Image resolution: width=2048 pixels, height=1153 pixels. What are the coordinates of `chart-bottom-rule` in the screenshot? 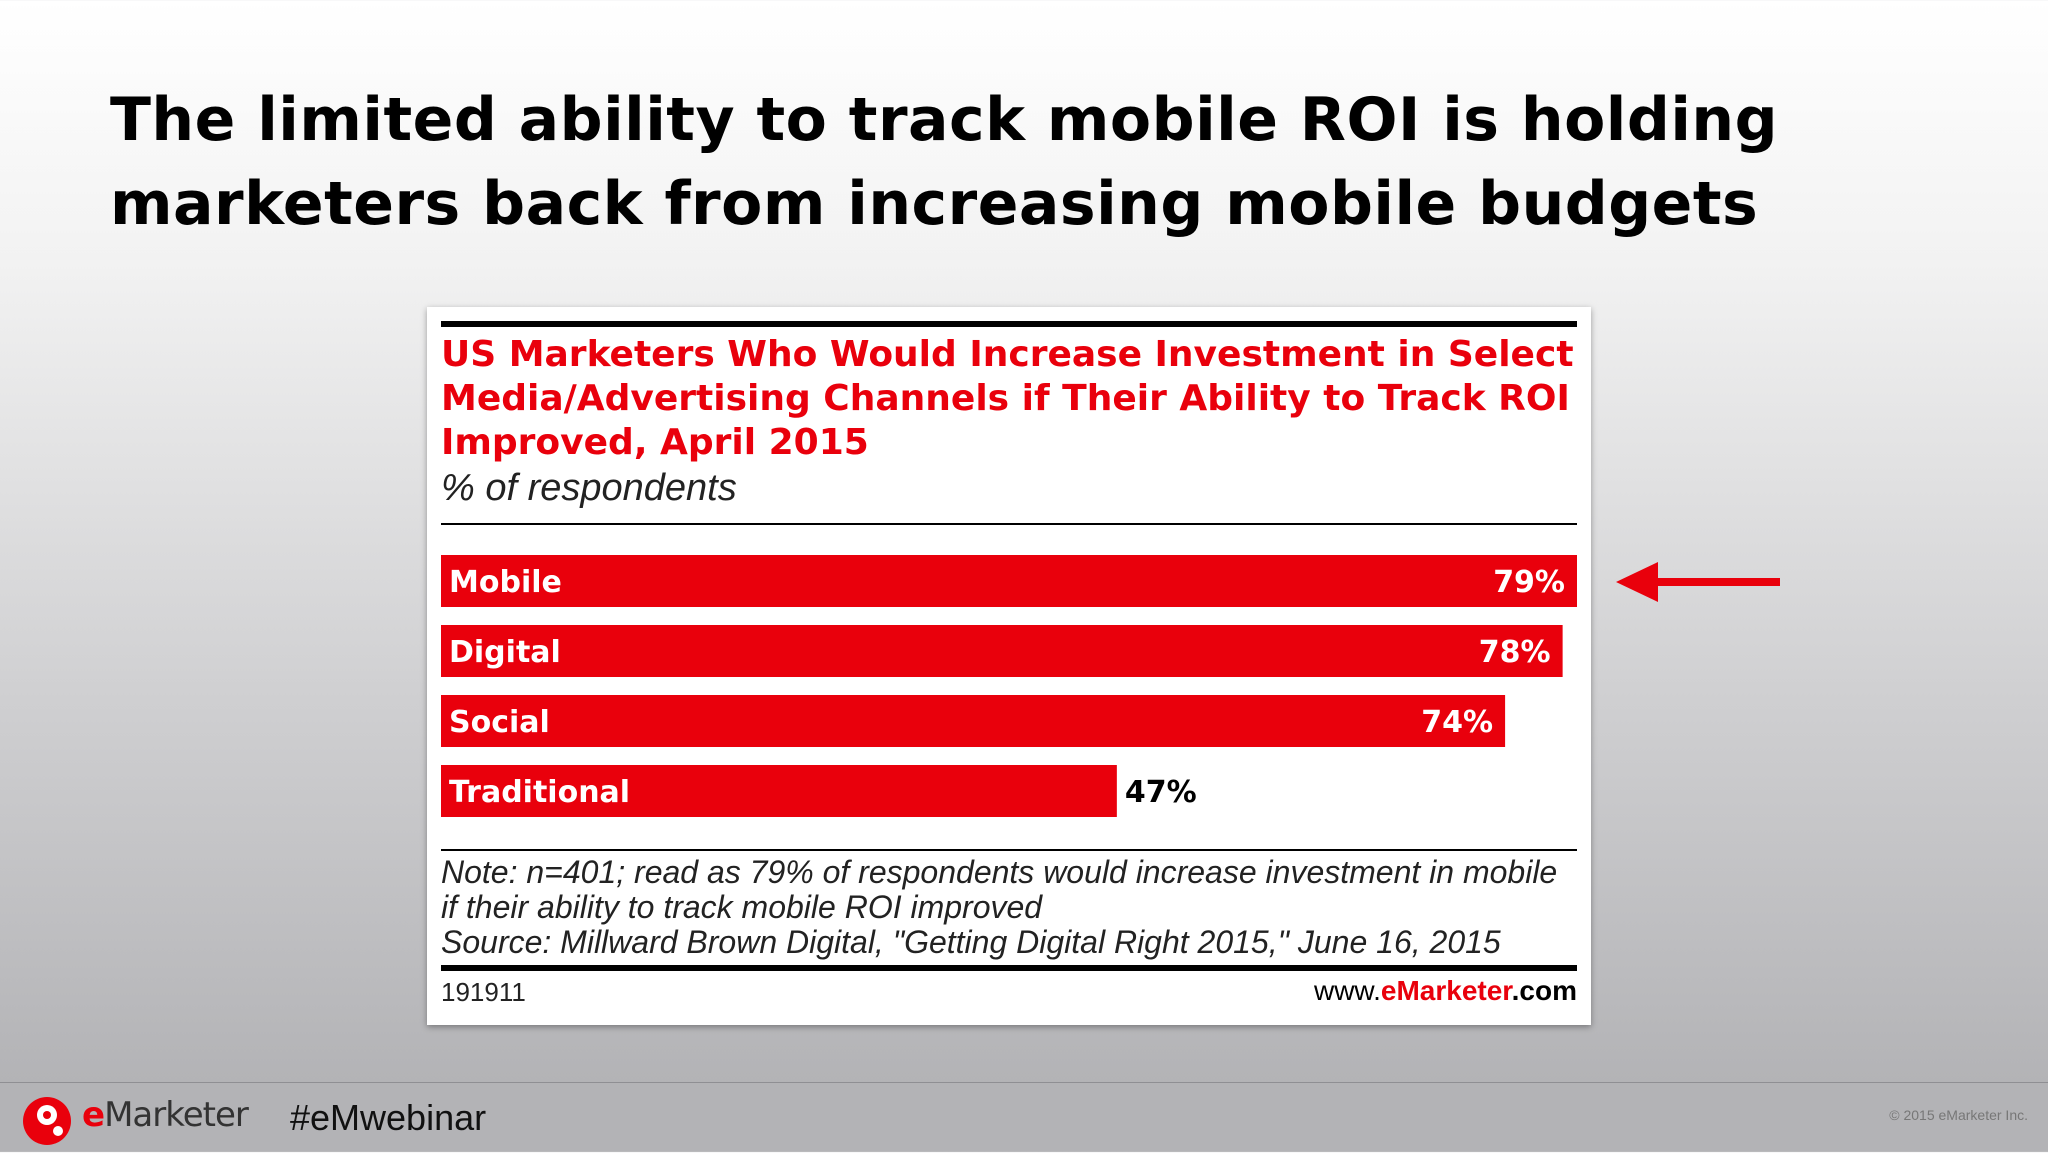 It's located at (1009, 968).